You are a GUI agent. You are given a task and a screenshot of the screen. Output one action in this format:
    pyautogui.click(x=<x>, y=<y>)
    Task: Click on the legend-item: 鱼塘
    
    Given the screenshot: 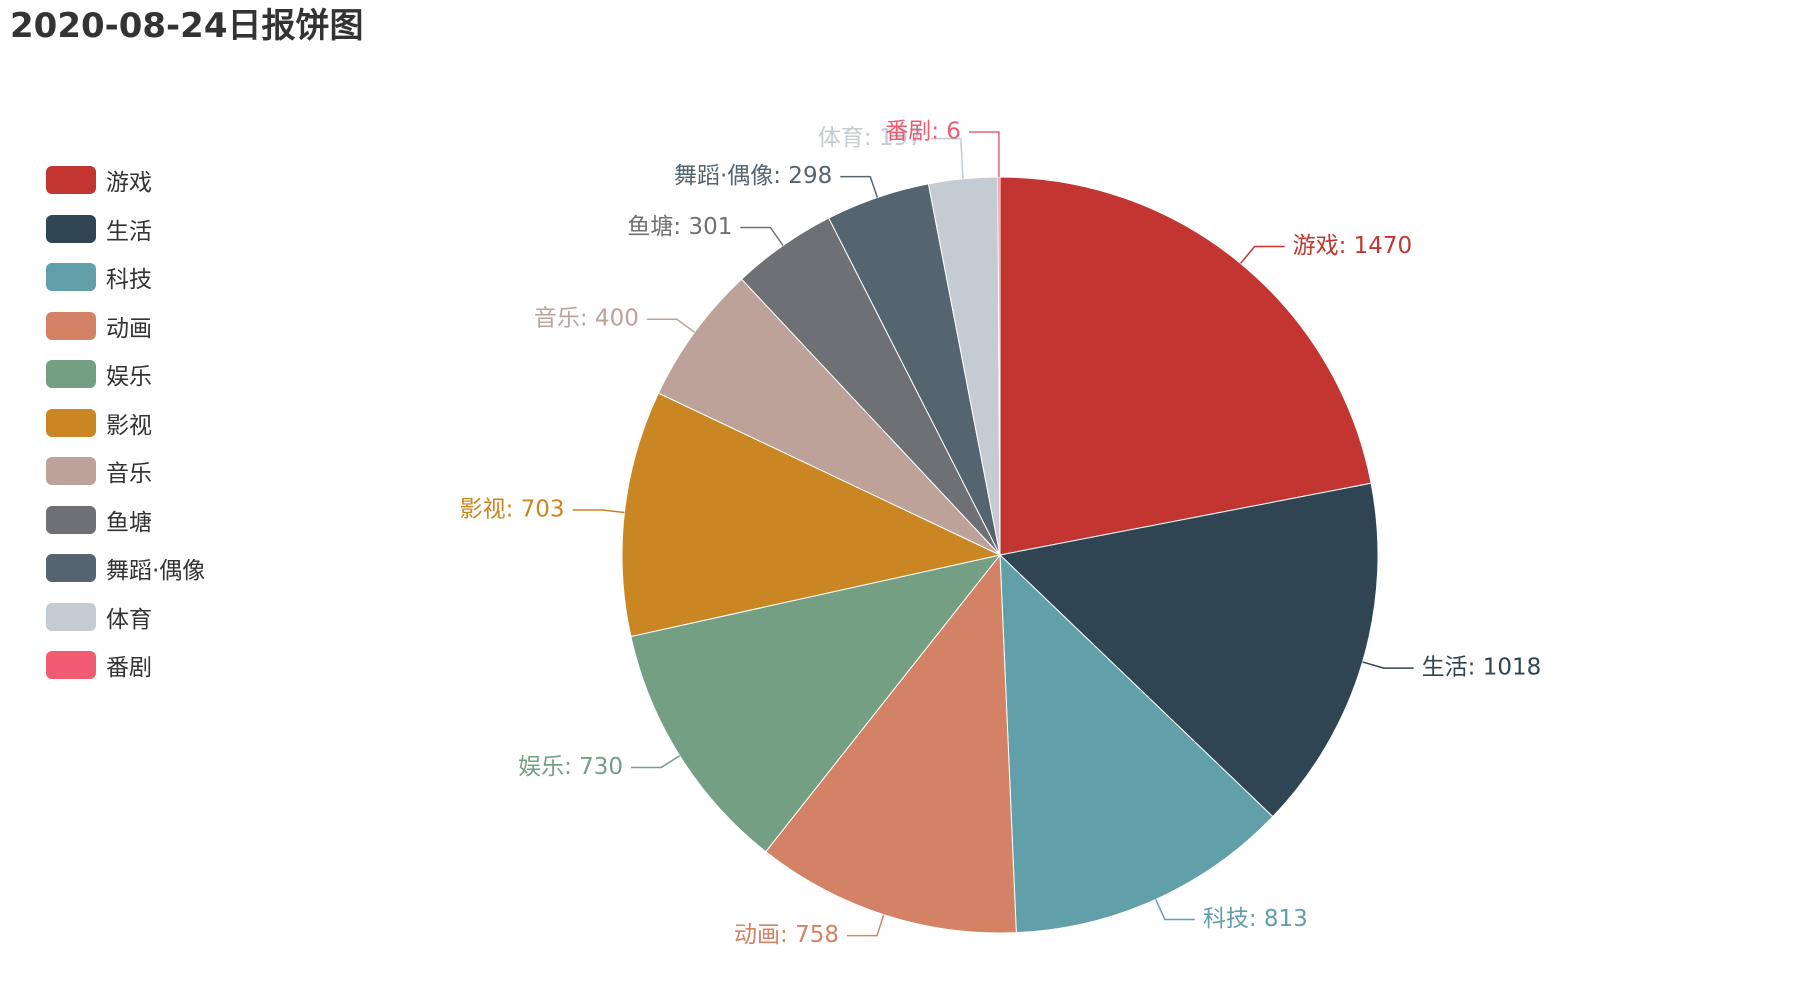 What is the action you would take?
    pyautogui.click(x=125, y=520)
    